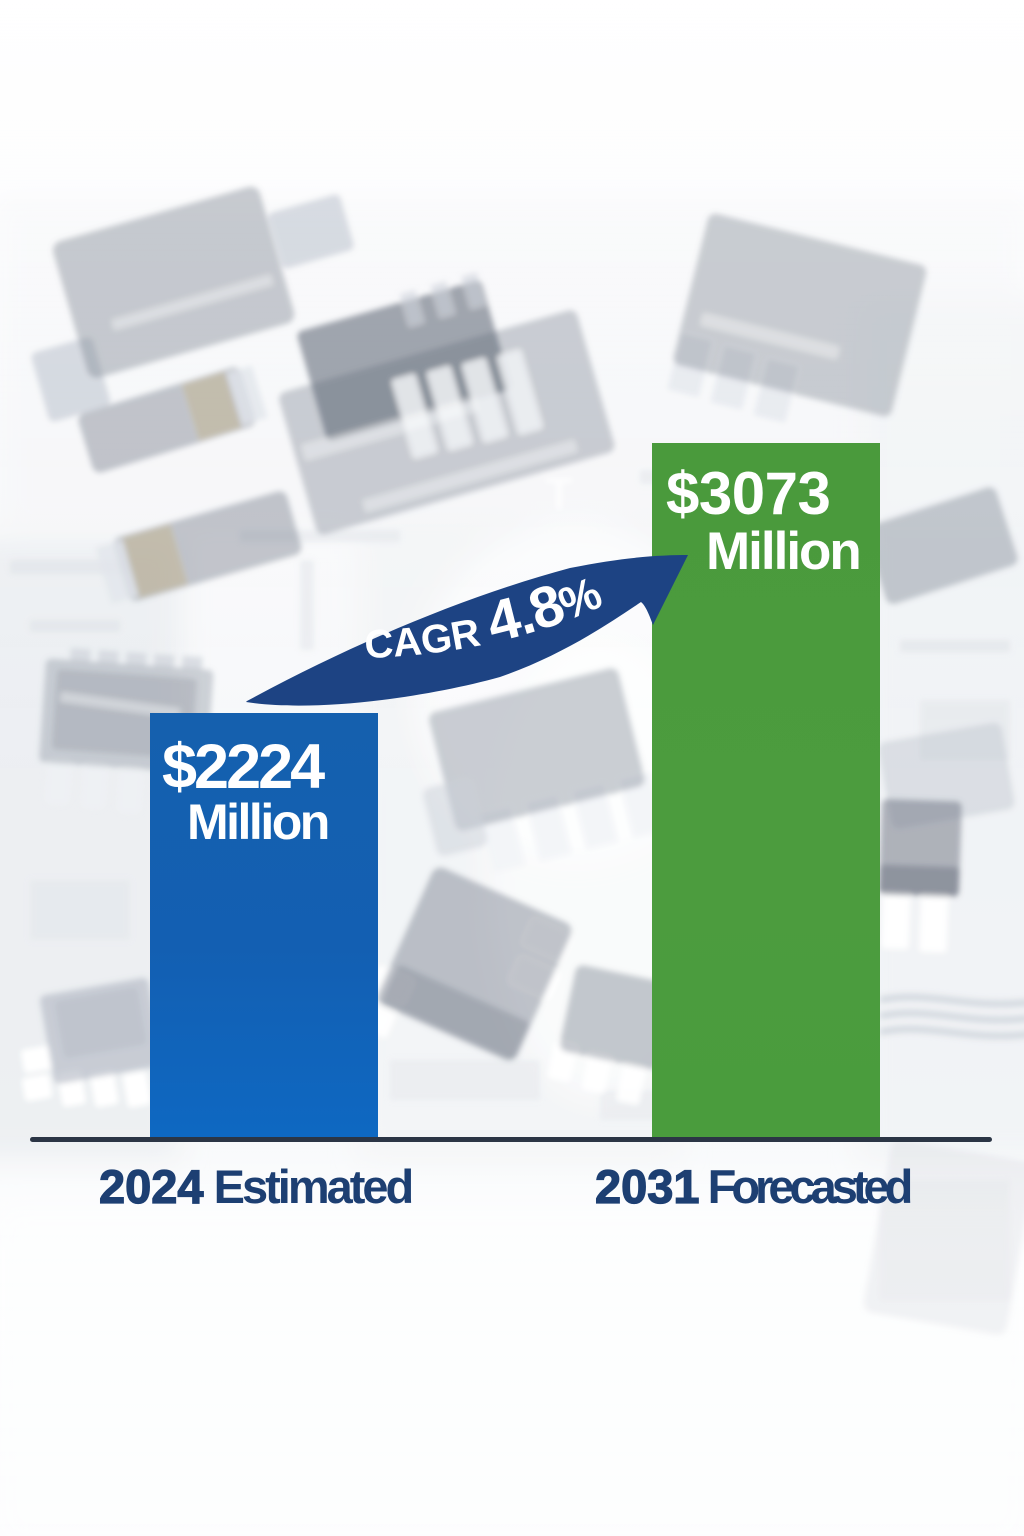  Describe the element at coordinates (485, 616) in the screenshot. I see `svg-text: CAGR 4.8%` at that location.